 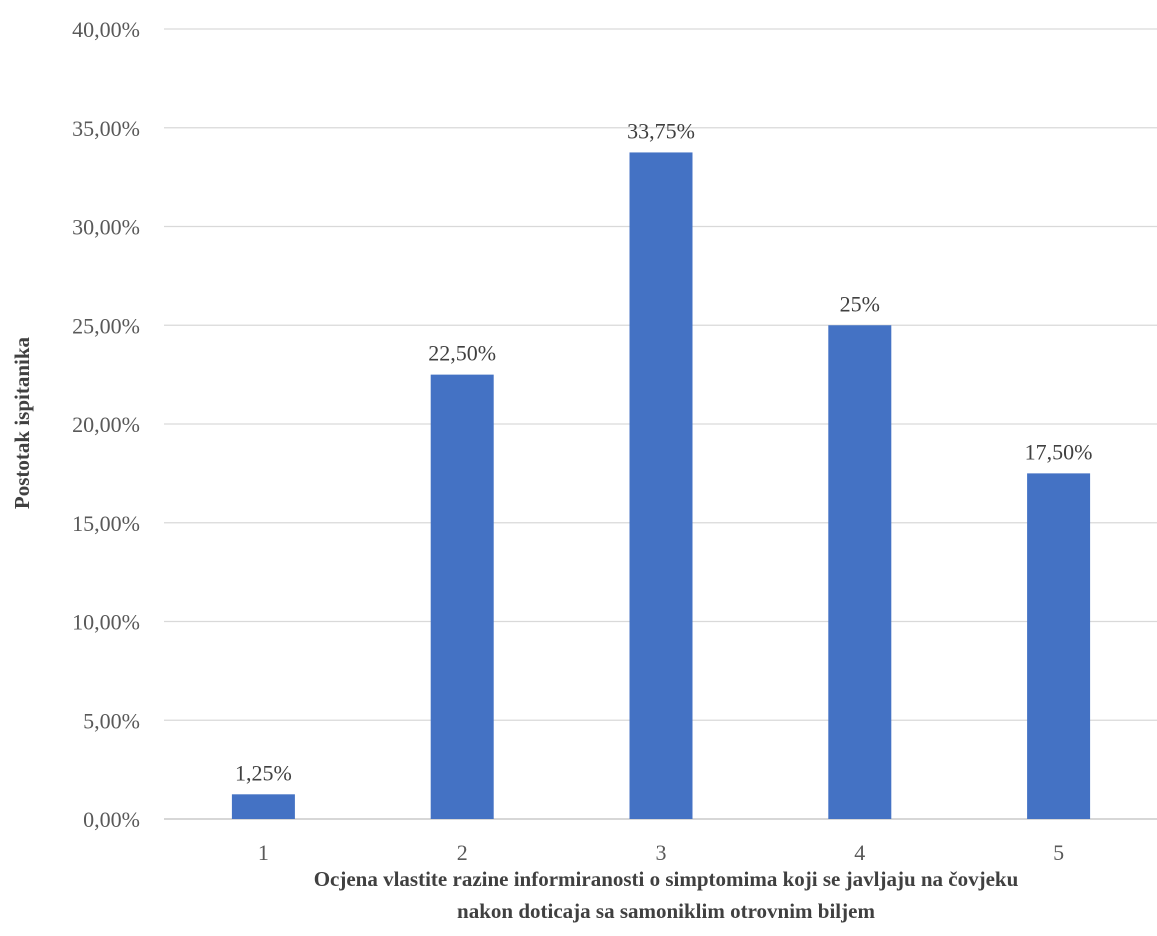 What do you see at coordinates (860, 303) in the screenshot?
I see `data-label-4: 25%` at bounding box center [860, 303].